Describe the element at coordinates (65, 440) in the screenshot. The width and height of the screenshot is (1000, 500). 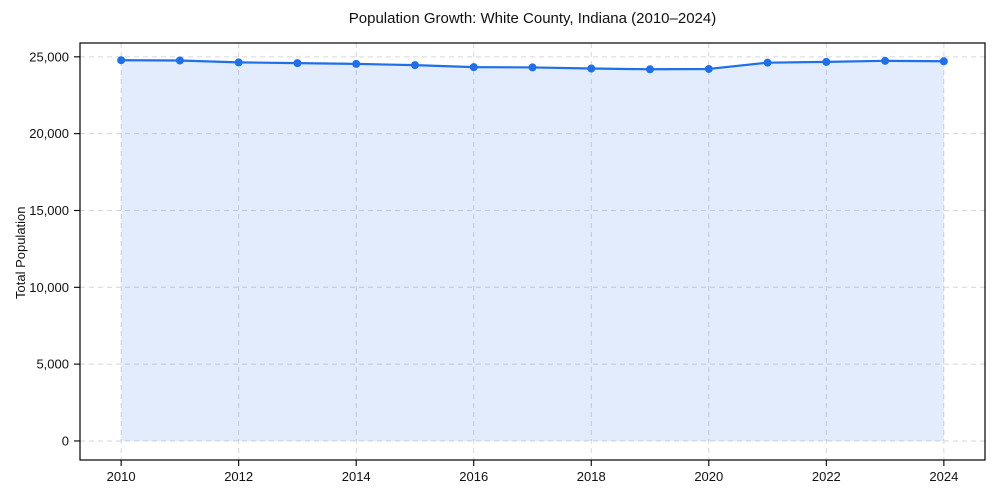
I see `y-tick-label: 0` at that location.